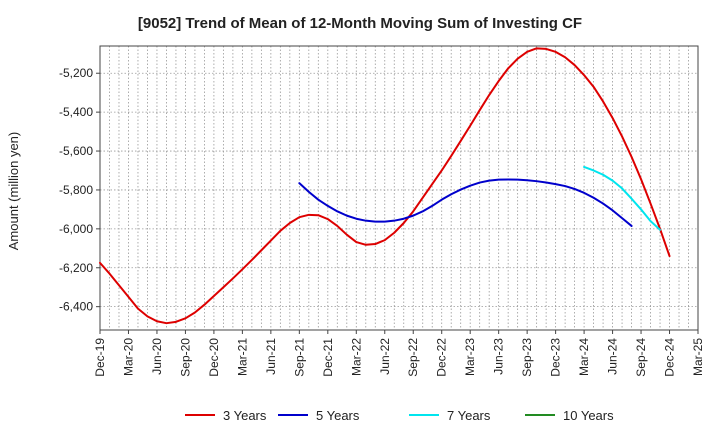 The width and height of the screenshot is (720, 440). I want to click on series-line-5-years, so click(465, 202).